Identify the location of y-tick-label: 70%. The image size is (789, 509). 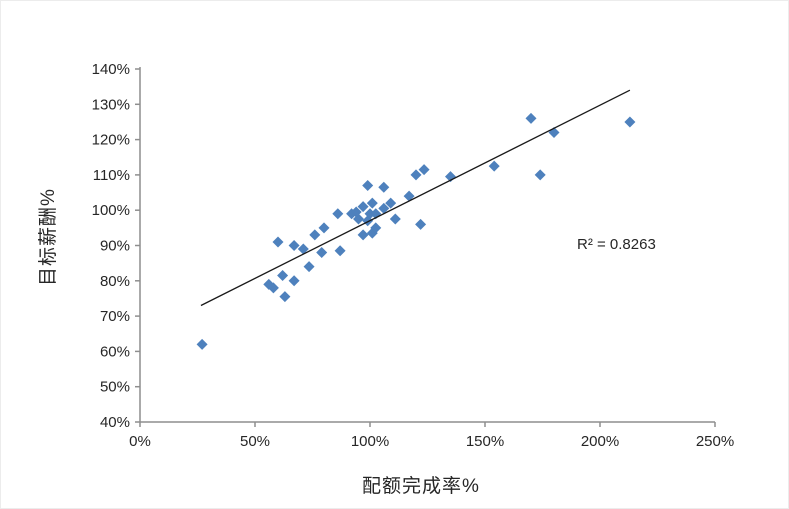
(115, 316).